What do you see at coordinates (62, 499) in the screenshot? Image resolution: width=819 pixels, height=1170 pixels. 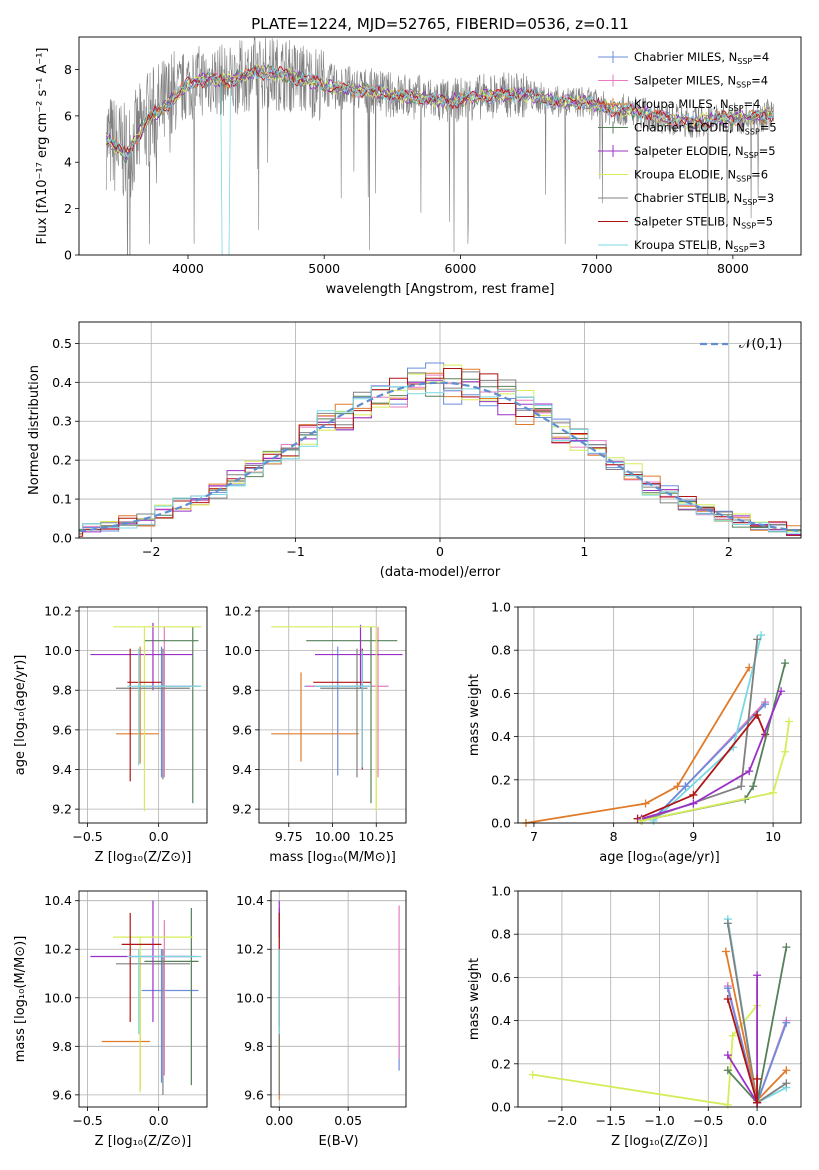 I see `y-tick-label: 0.1` at bounding box center [62, 499].